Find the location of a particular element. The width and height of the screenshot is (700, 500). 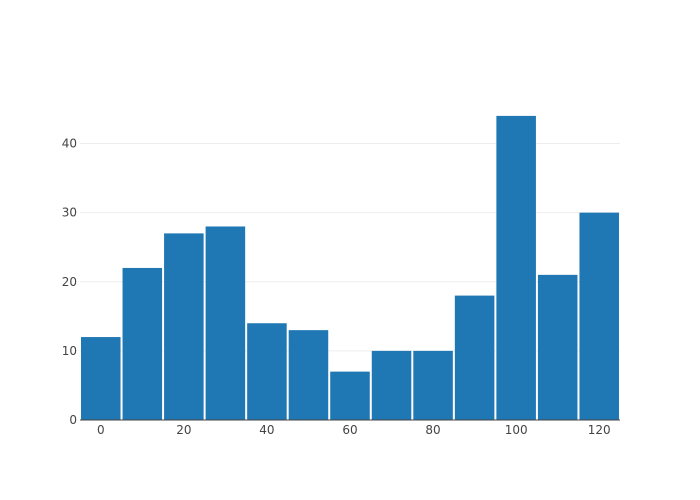

y-tick-label-30: 30 is located at coordinates (69, 213).